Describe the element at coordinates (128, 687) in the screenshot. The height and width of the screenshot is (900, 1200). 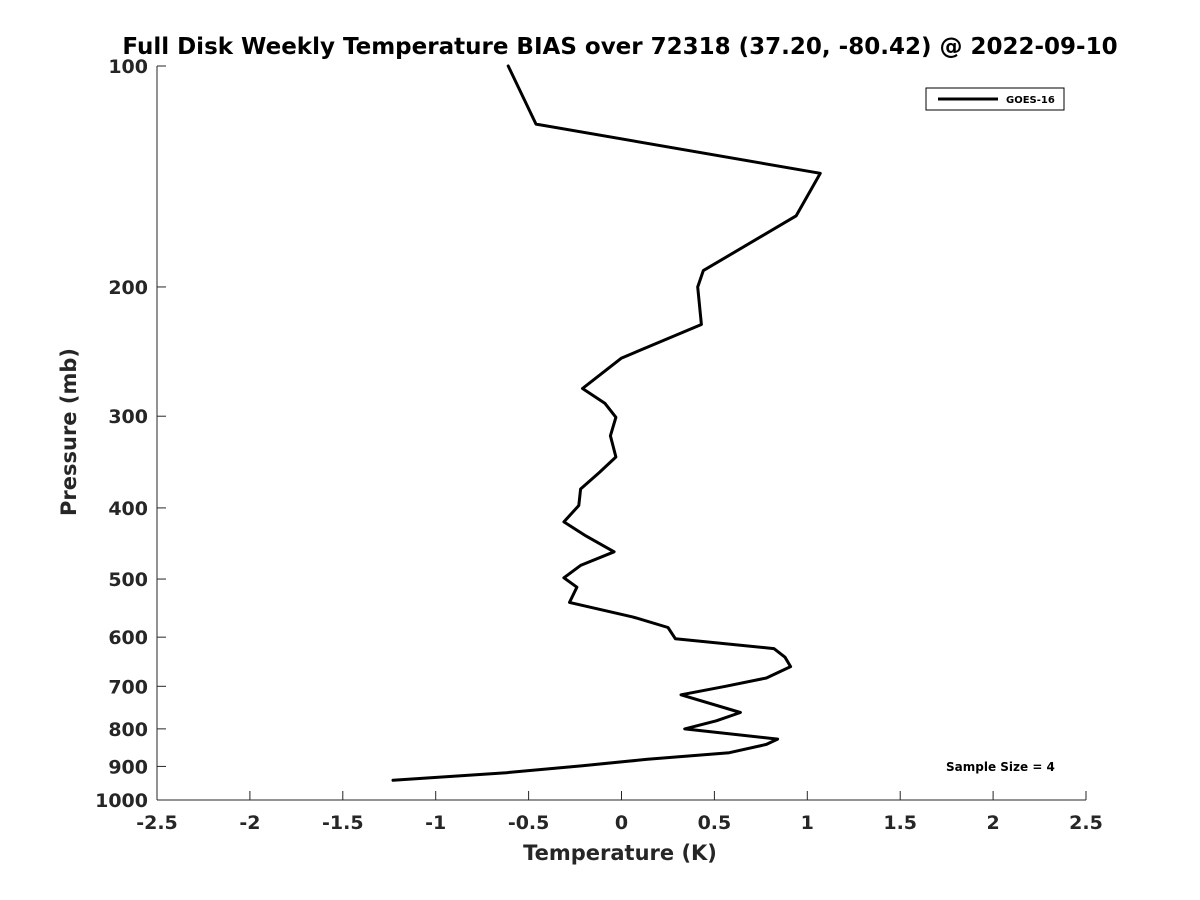
I see `y-tick-label: 700` at that location.